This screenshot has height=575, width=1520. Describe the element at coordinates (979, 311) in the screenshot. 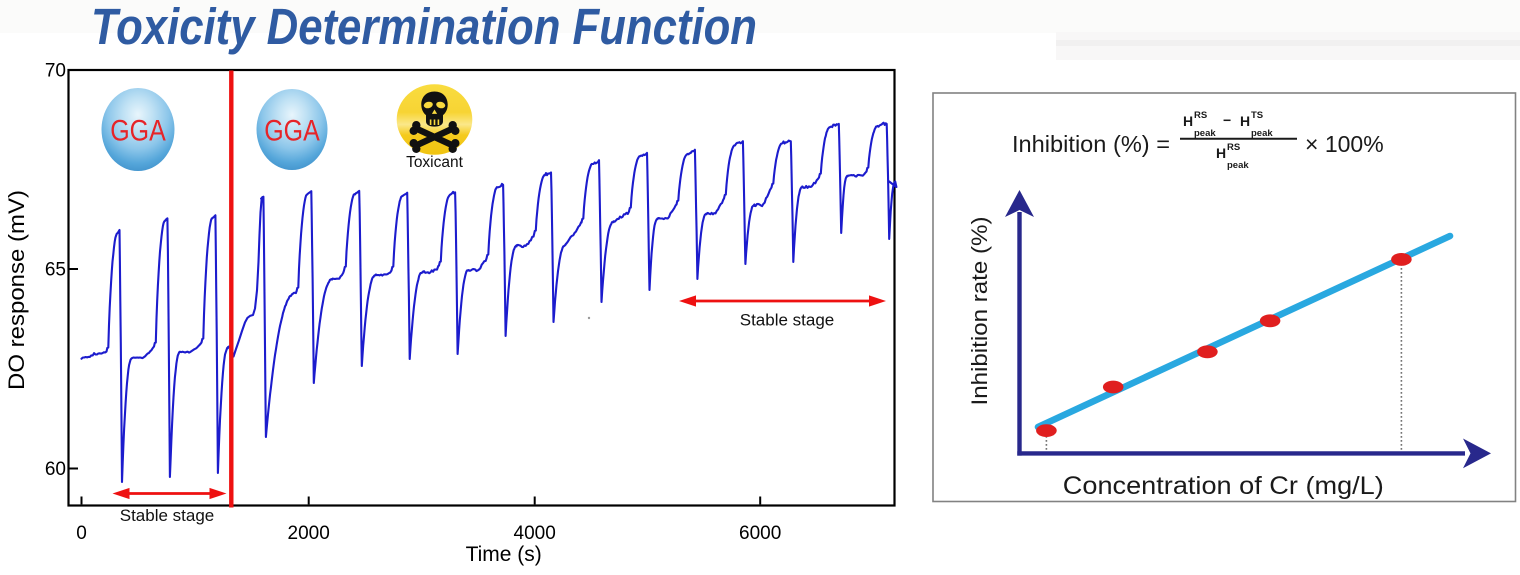

I see `svg-text: Inhibition rate (%)` at that location.